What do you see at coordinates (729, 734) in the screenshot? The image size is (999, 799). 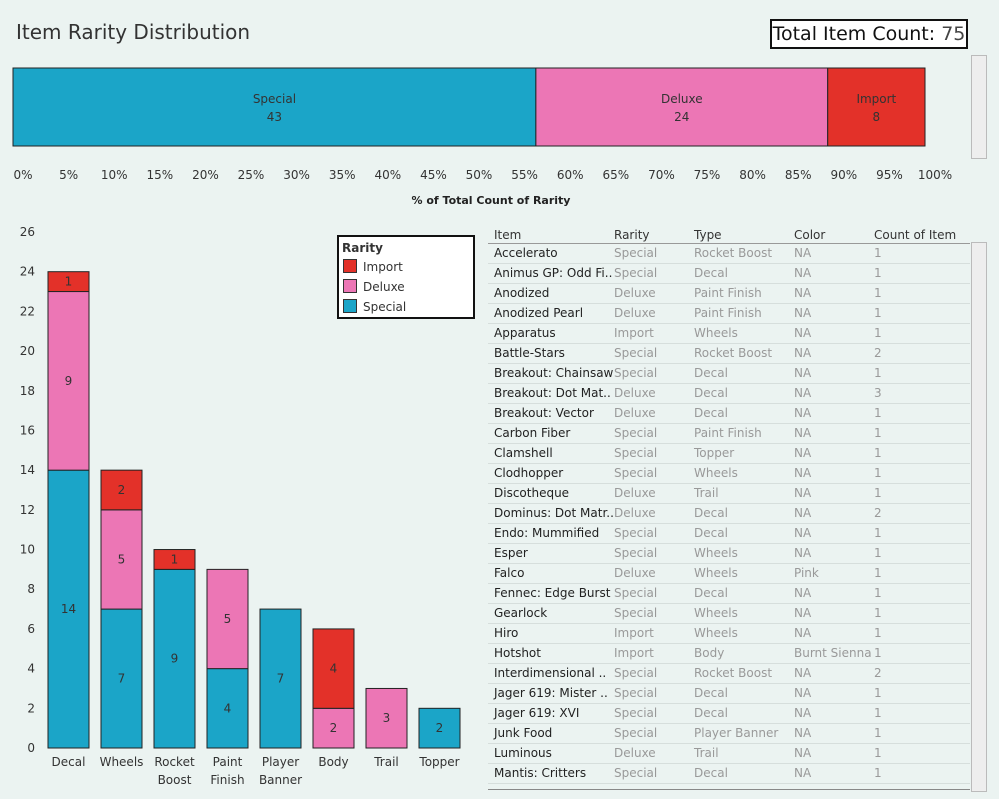 I see `table-row: Junk Food Special Player Banner NA 1` at bounding box center [729, 734].